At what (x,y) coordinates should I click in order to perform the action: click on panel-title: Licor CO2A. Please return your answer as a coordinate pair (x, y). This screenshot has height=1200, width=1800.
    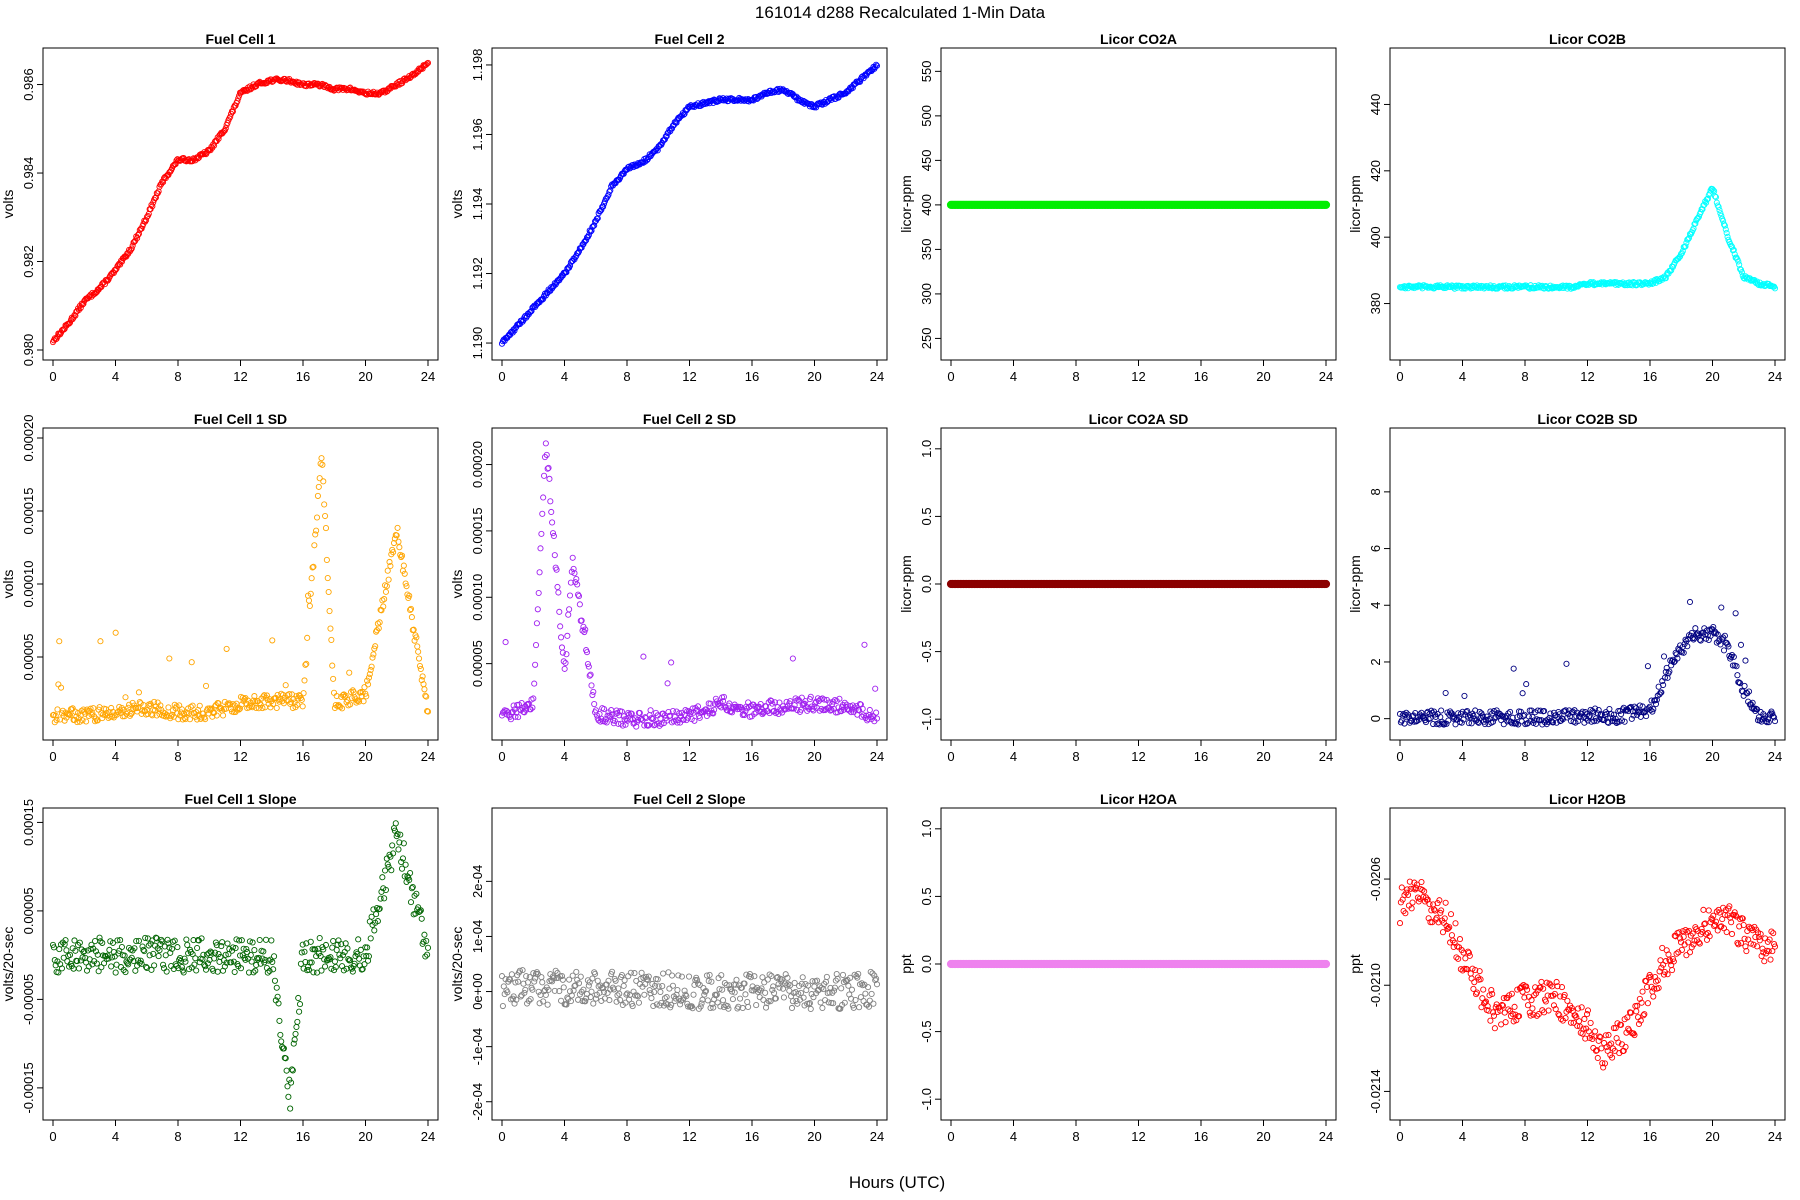
    Looking at the image, I should click on (1138, 39).